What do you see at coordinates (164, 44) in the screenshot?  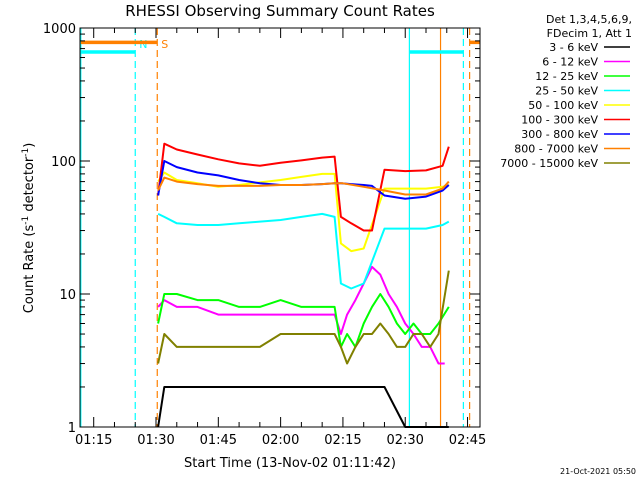 I see `marker-label-S: S` at bounding box center [164, 44].